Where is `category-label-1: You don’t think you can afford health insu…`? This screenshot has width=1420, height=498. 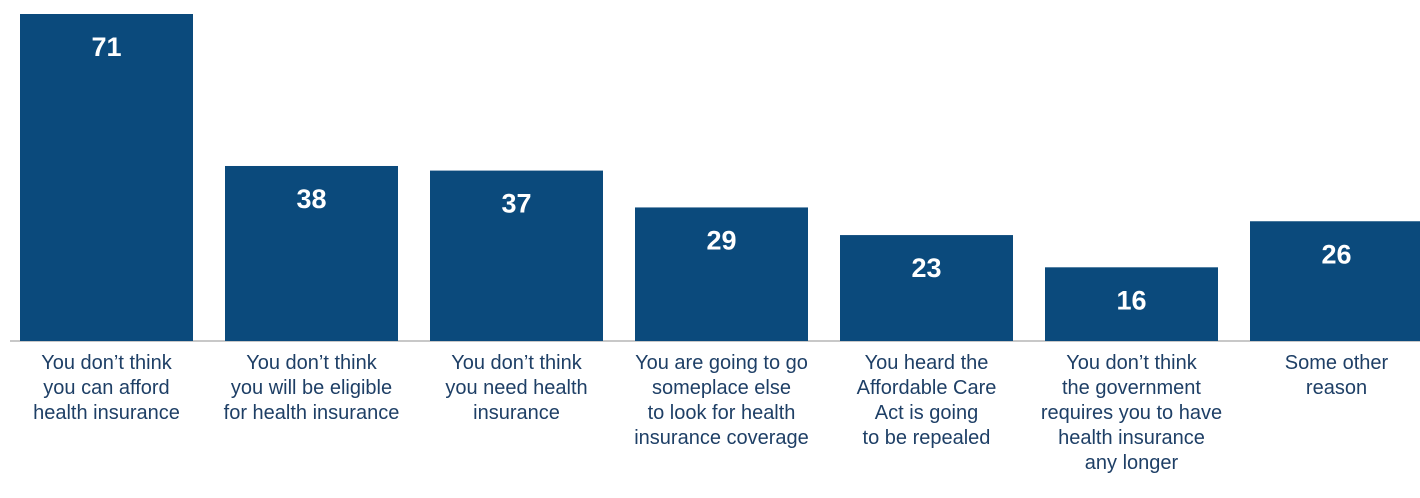 category-label-1: You don’t think you can afford health insu… is located at coordinates (106, 388).